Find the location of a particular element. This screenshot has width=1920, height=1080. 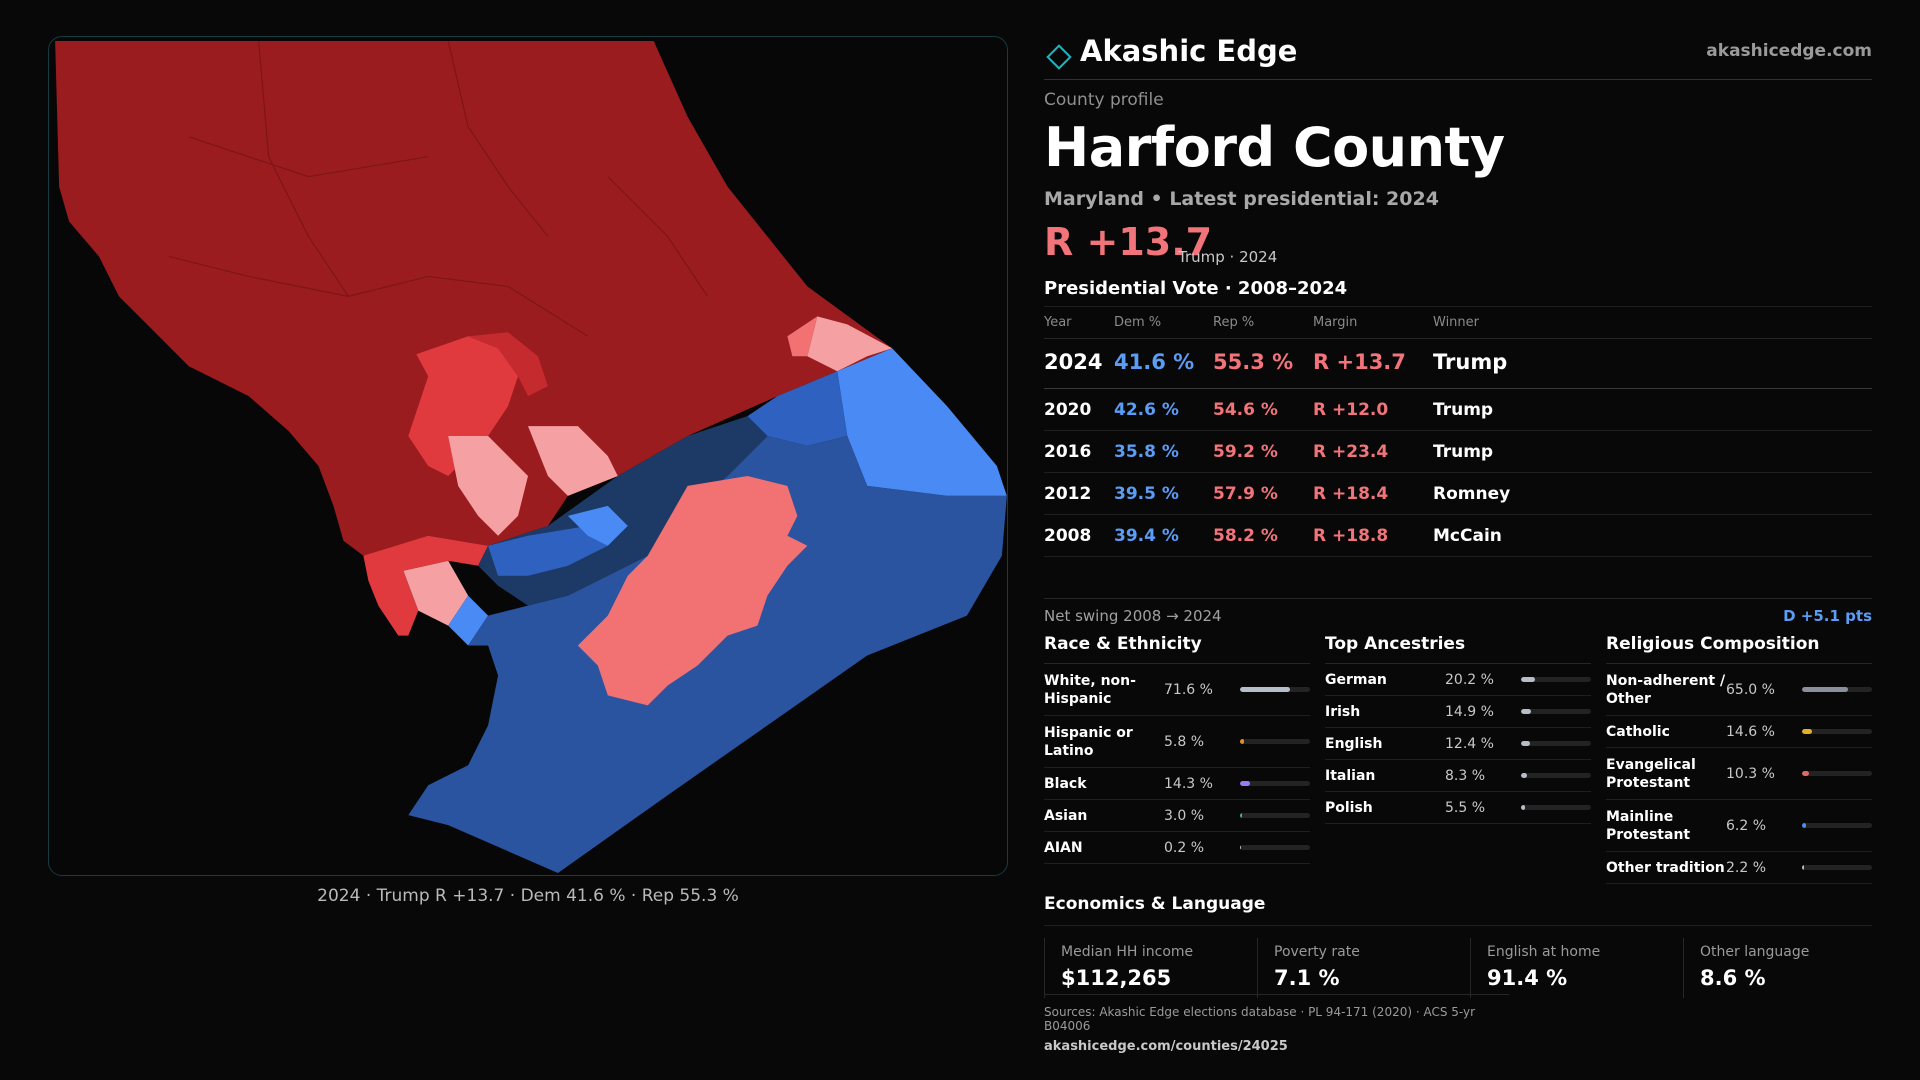

religion-label: Mainline Protestant is located at coordinates (1648, 825).